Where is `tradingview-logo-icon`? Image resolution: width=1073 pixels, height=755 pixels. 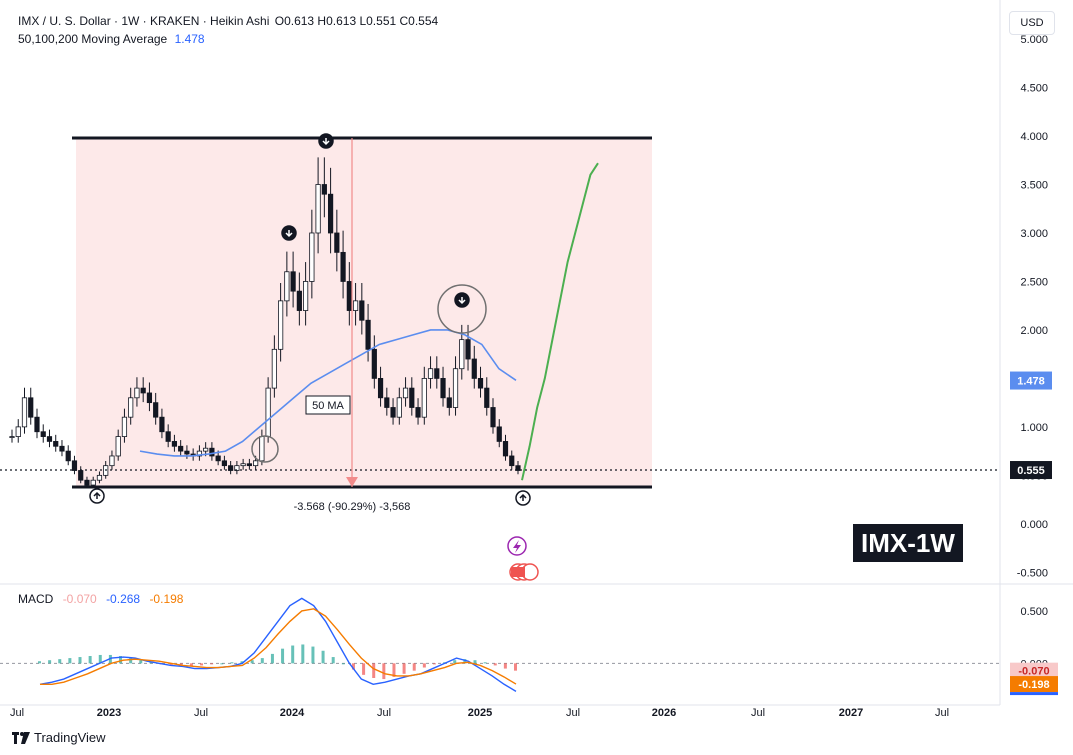
tradingview-logo-icon is located at coordinates (21, 737).